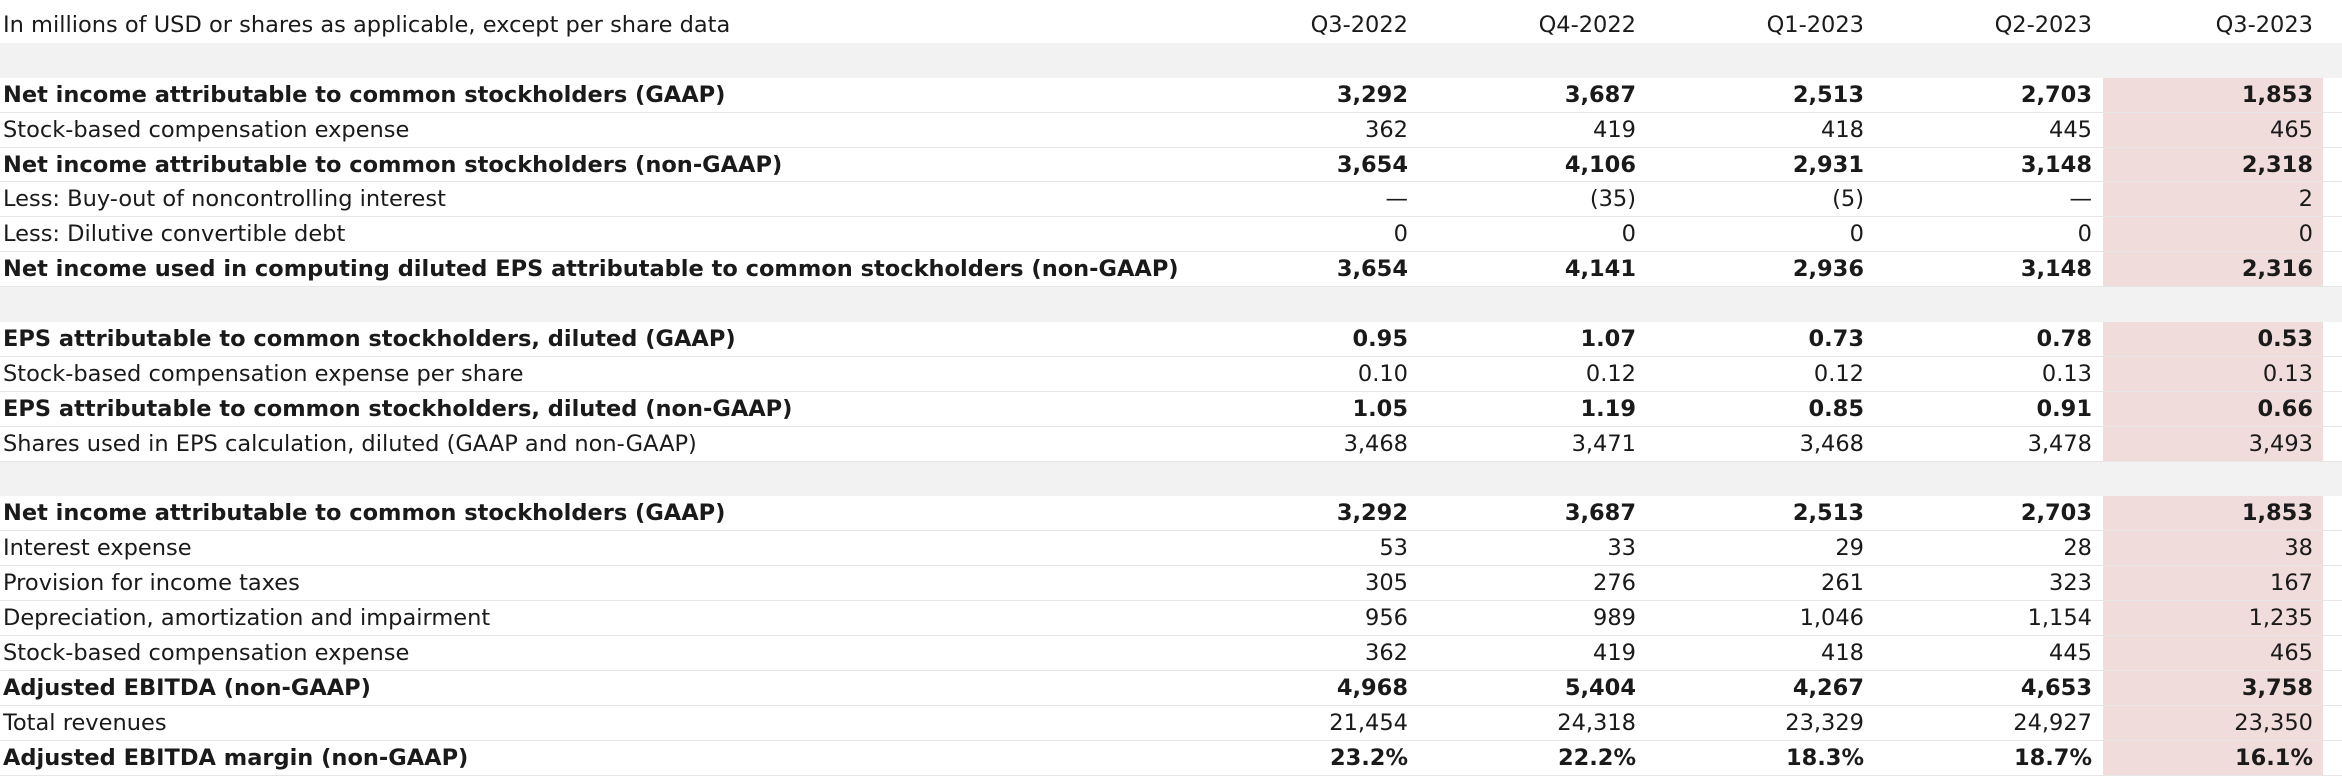 The width and height of the screenshot is (2342, 779). What do you see at coordinates (1612, 199) in the screenshot?
I see `value-cell: (35)` at bounding box center [1612, 199].